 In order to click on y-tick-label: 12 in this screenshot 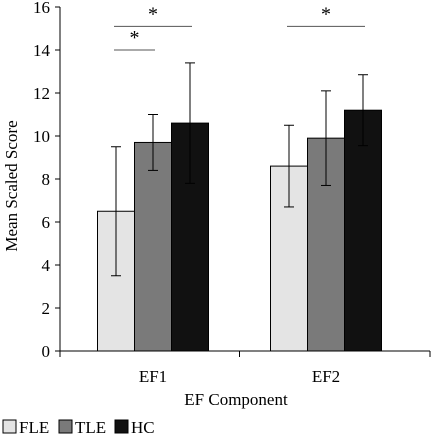, I will do `click(41, 93)`.